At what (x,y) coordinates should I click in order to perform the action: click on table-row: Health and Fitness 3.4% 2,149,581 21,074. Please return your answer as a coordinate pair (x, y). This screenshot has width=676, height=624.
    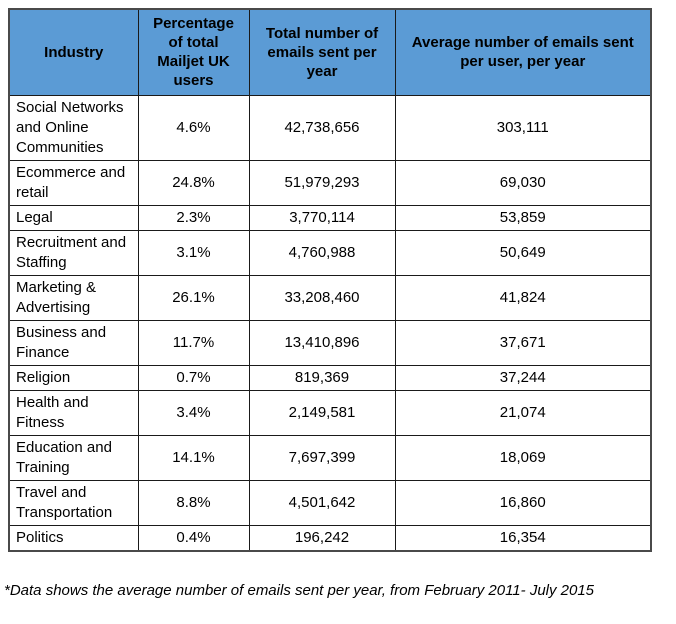
    Looking at the image, I should click on (330, 412).